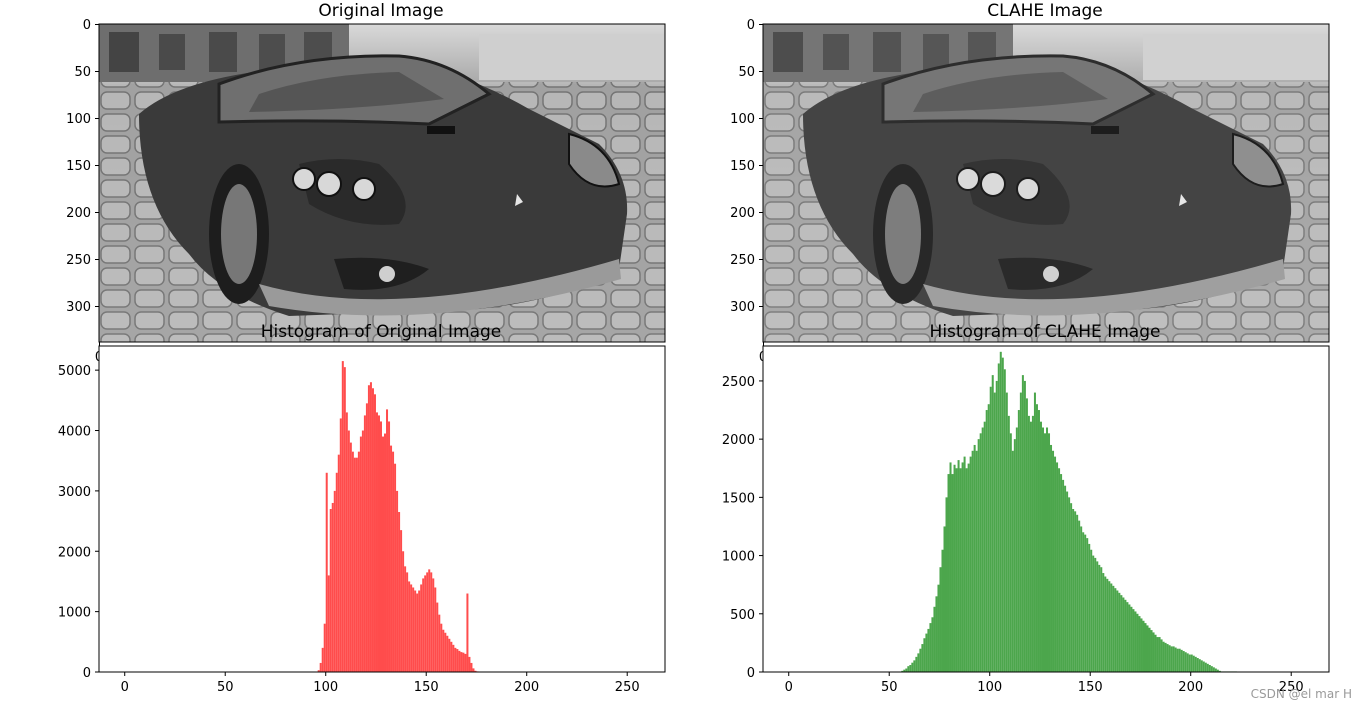 This screenshot has height=709, width=1366. Describe the element at coordinates (74, 432) in the screenshot. I see `ytick-label: 4000` at that location.